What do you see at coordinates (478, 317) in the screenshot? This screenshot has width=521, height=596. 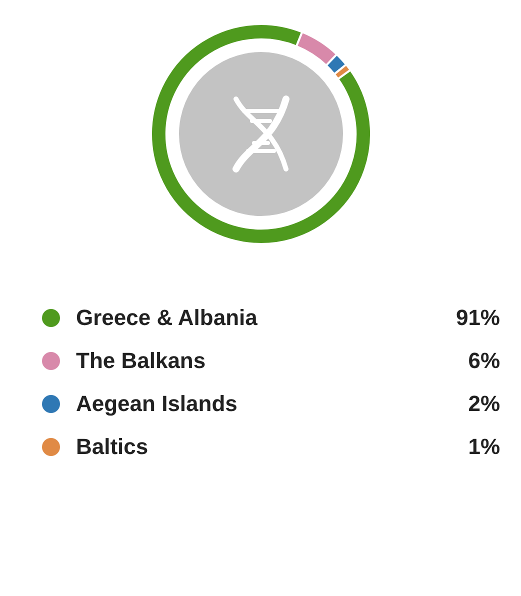 I see `data-label: 91%` at bounding box center [478, 317].